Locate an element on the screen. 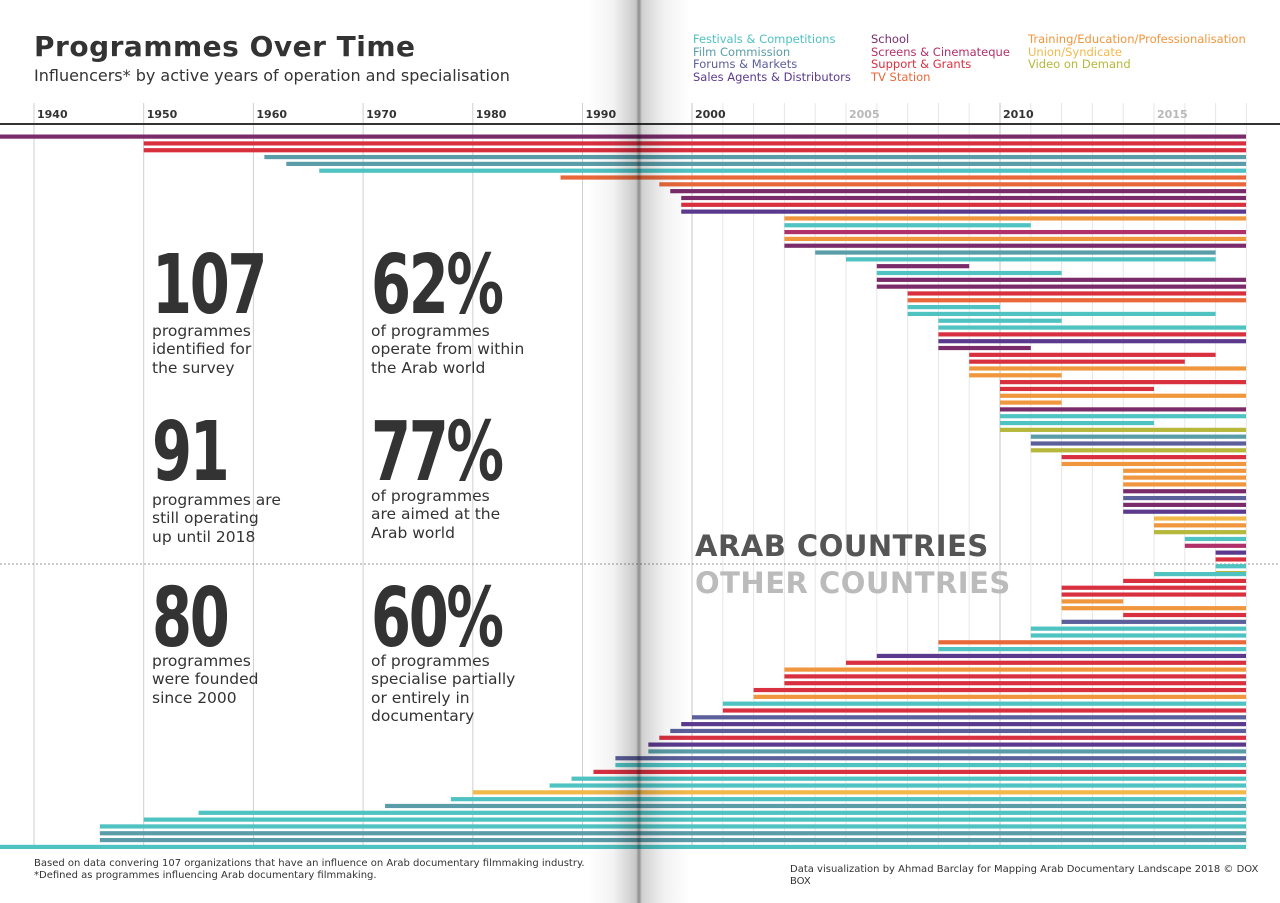  tick-label-1950: 1950 is located at coordinates (162, 114).